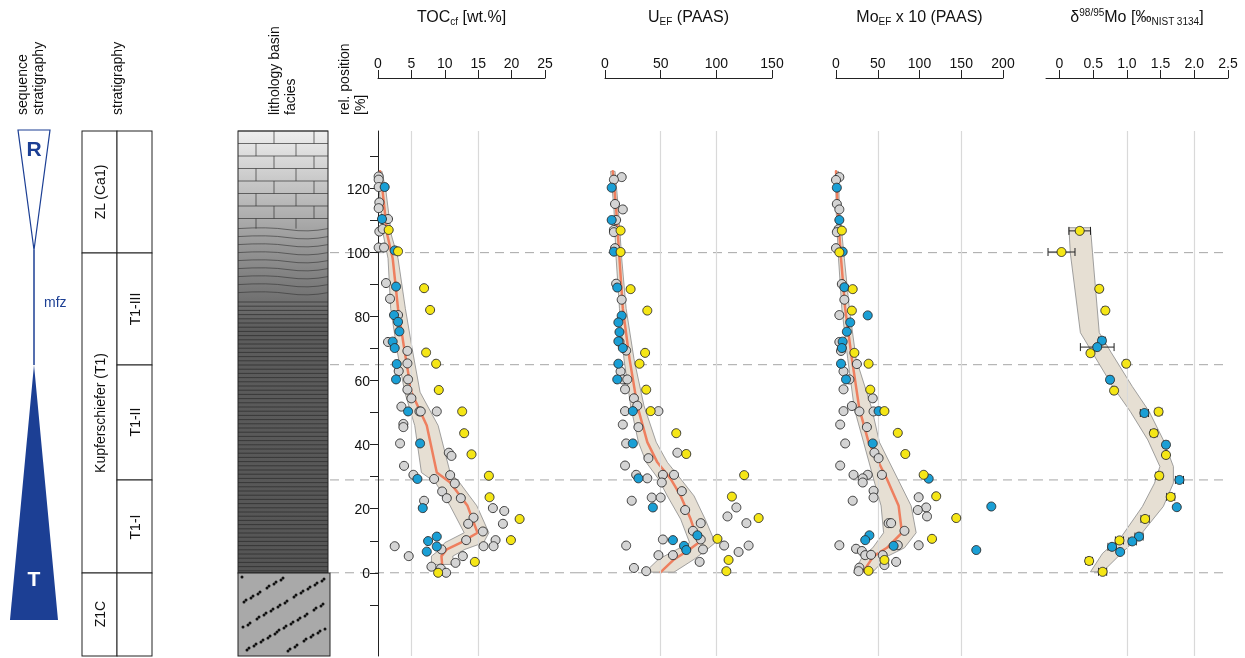 The width and height of the screenshot is (1245, 658). What do you see at coordinates (366, 572) in the screenshot?
I see `y-tick-label: 0` at bounding box center [366, 572].